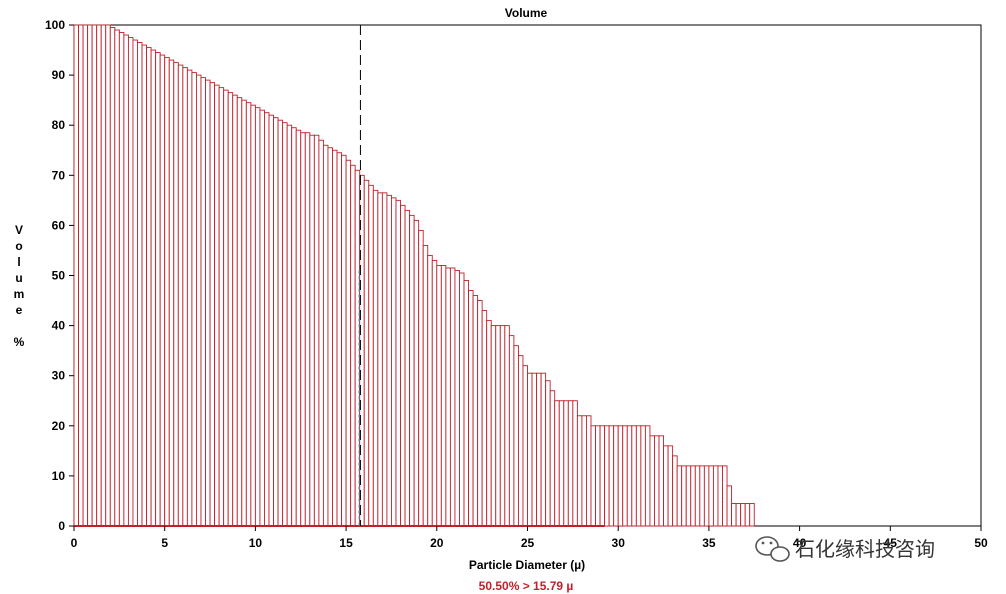 Image resolution: width=1006 pixels, height=594 pixels. What do you see at coordinates (19, 230) in the screenshot?
I see `y-axis-label-char: V` at bounding box center [19, 230].